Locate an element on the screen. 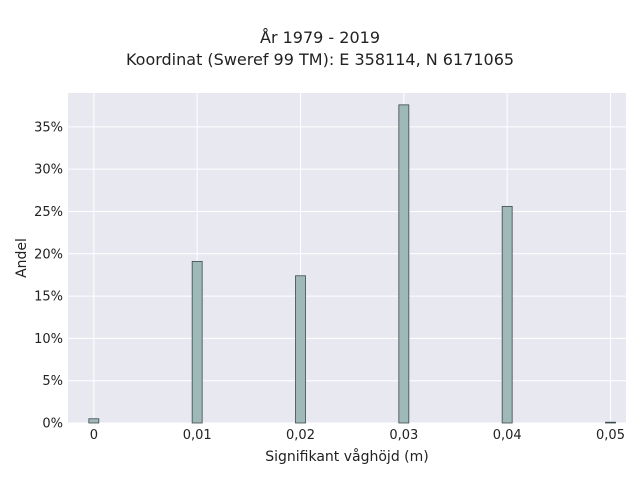  y-tick-label: 35% is located at coordinates (48, 127).